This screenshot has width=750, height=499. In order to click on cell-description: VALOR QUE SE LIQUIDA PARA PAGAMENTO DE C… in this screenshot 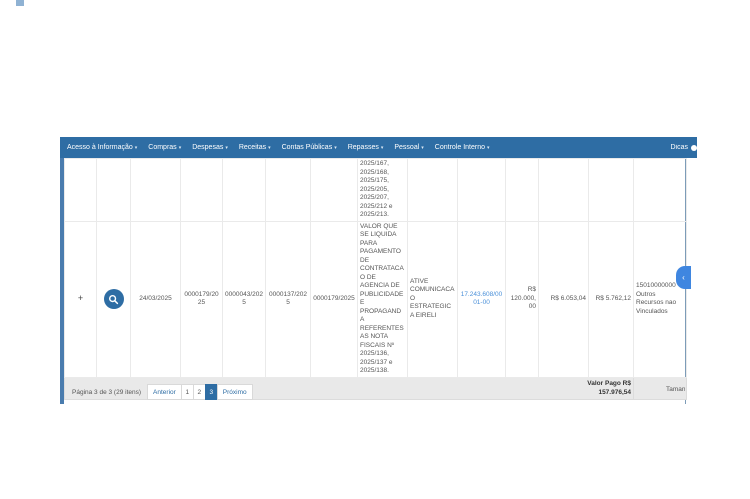, I will do `click(382, 299)`.